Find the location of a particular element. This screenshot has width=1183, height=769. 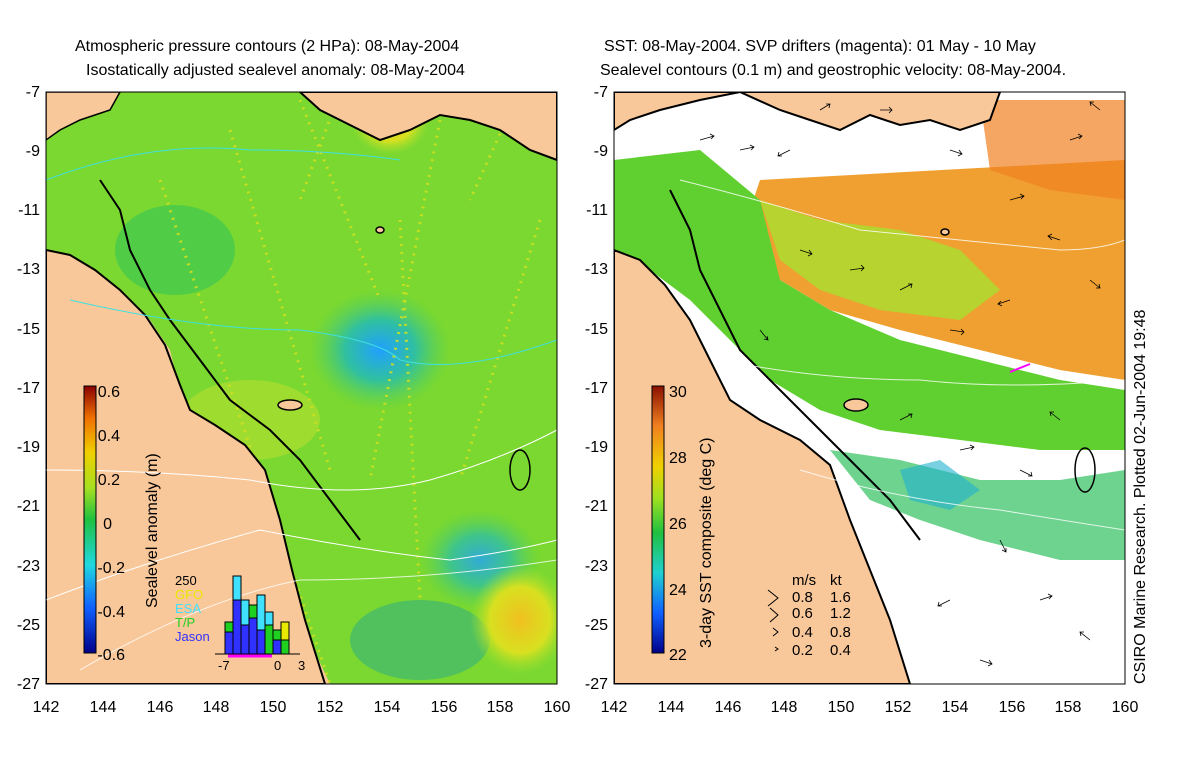

x-tick-label: 150 is located at coordinates (841, 707).